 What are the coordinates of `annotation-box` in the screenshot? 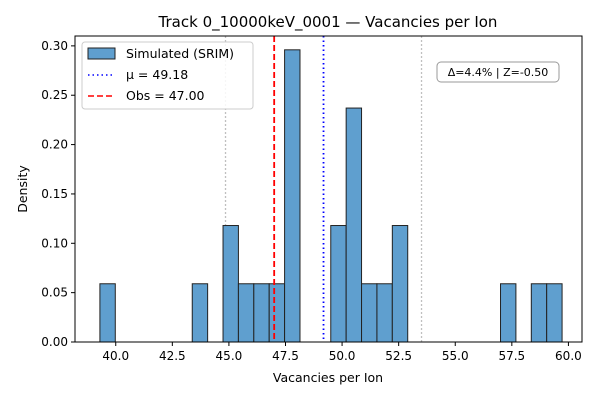 It's located at (498, 72).